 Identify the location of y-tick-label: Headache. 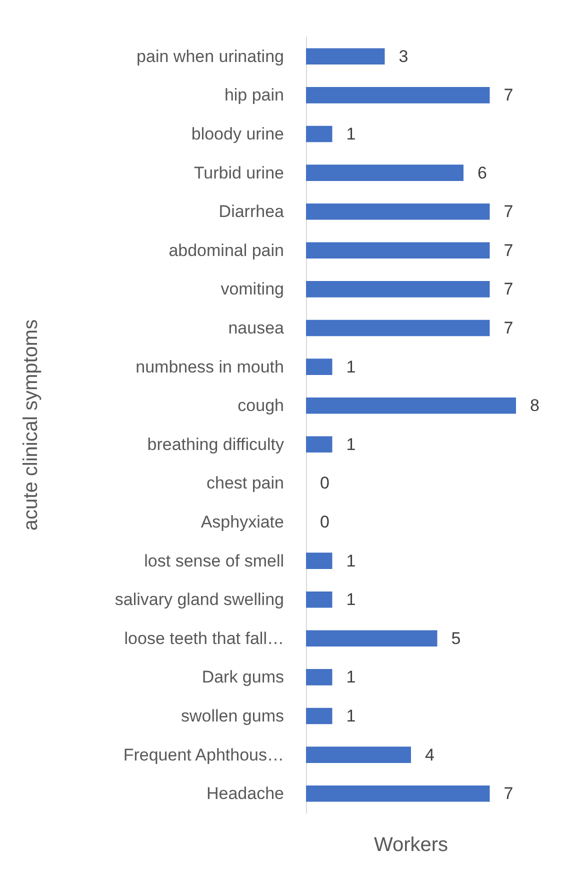
(245, 794).